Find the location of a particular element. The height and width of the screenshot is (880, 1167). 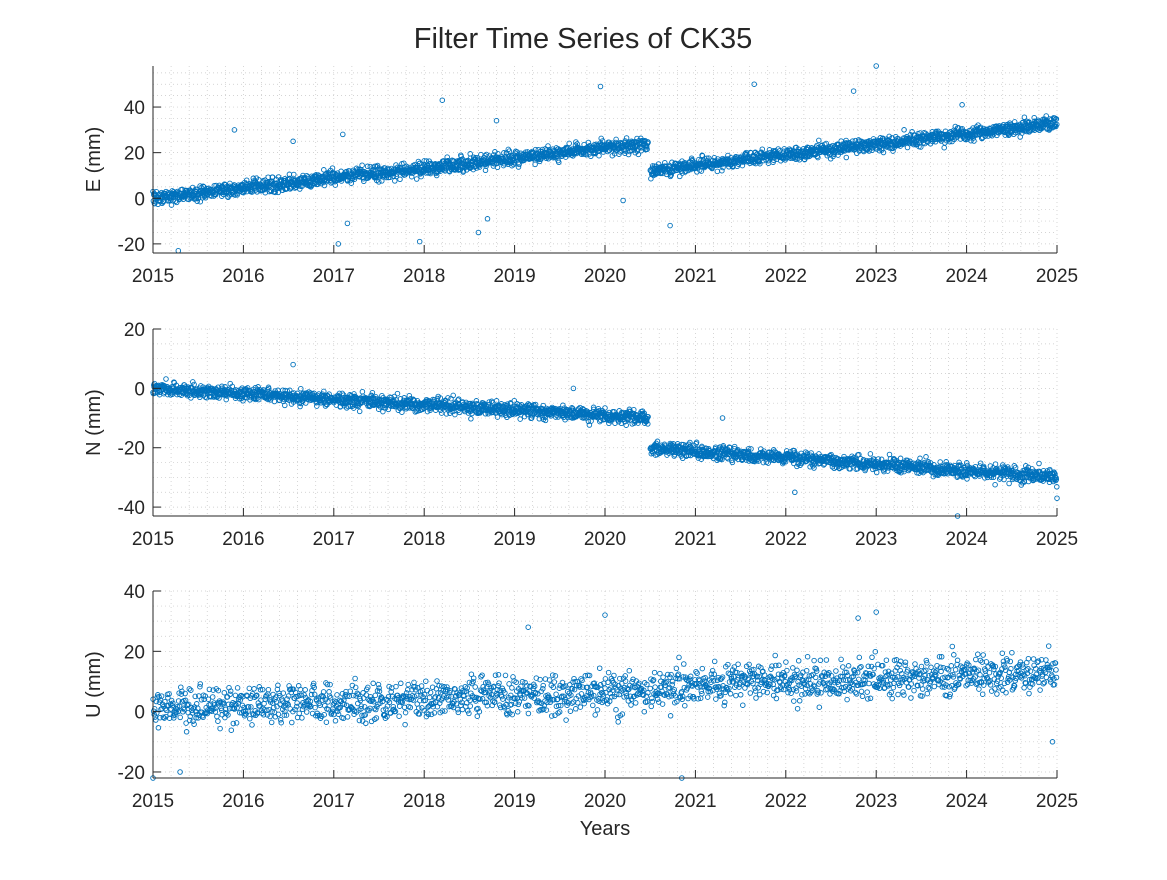

x-tick-label: 2018 is located at coordinates (424, 276).